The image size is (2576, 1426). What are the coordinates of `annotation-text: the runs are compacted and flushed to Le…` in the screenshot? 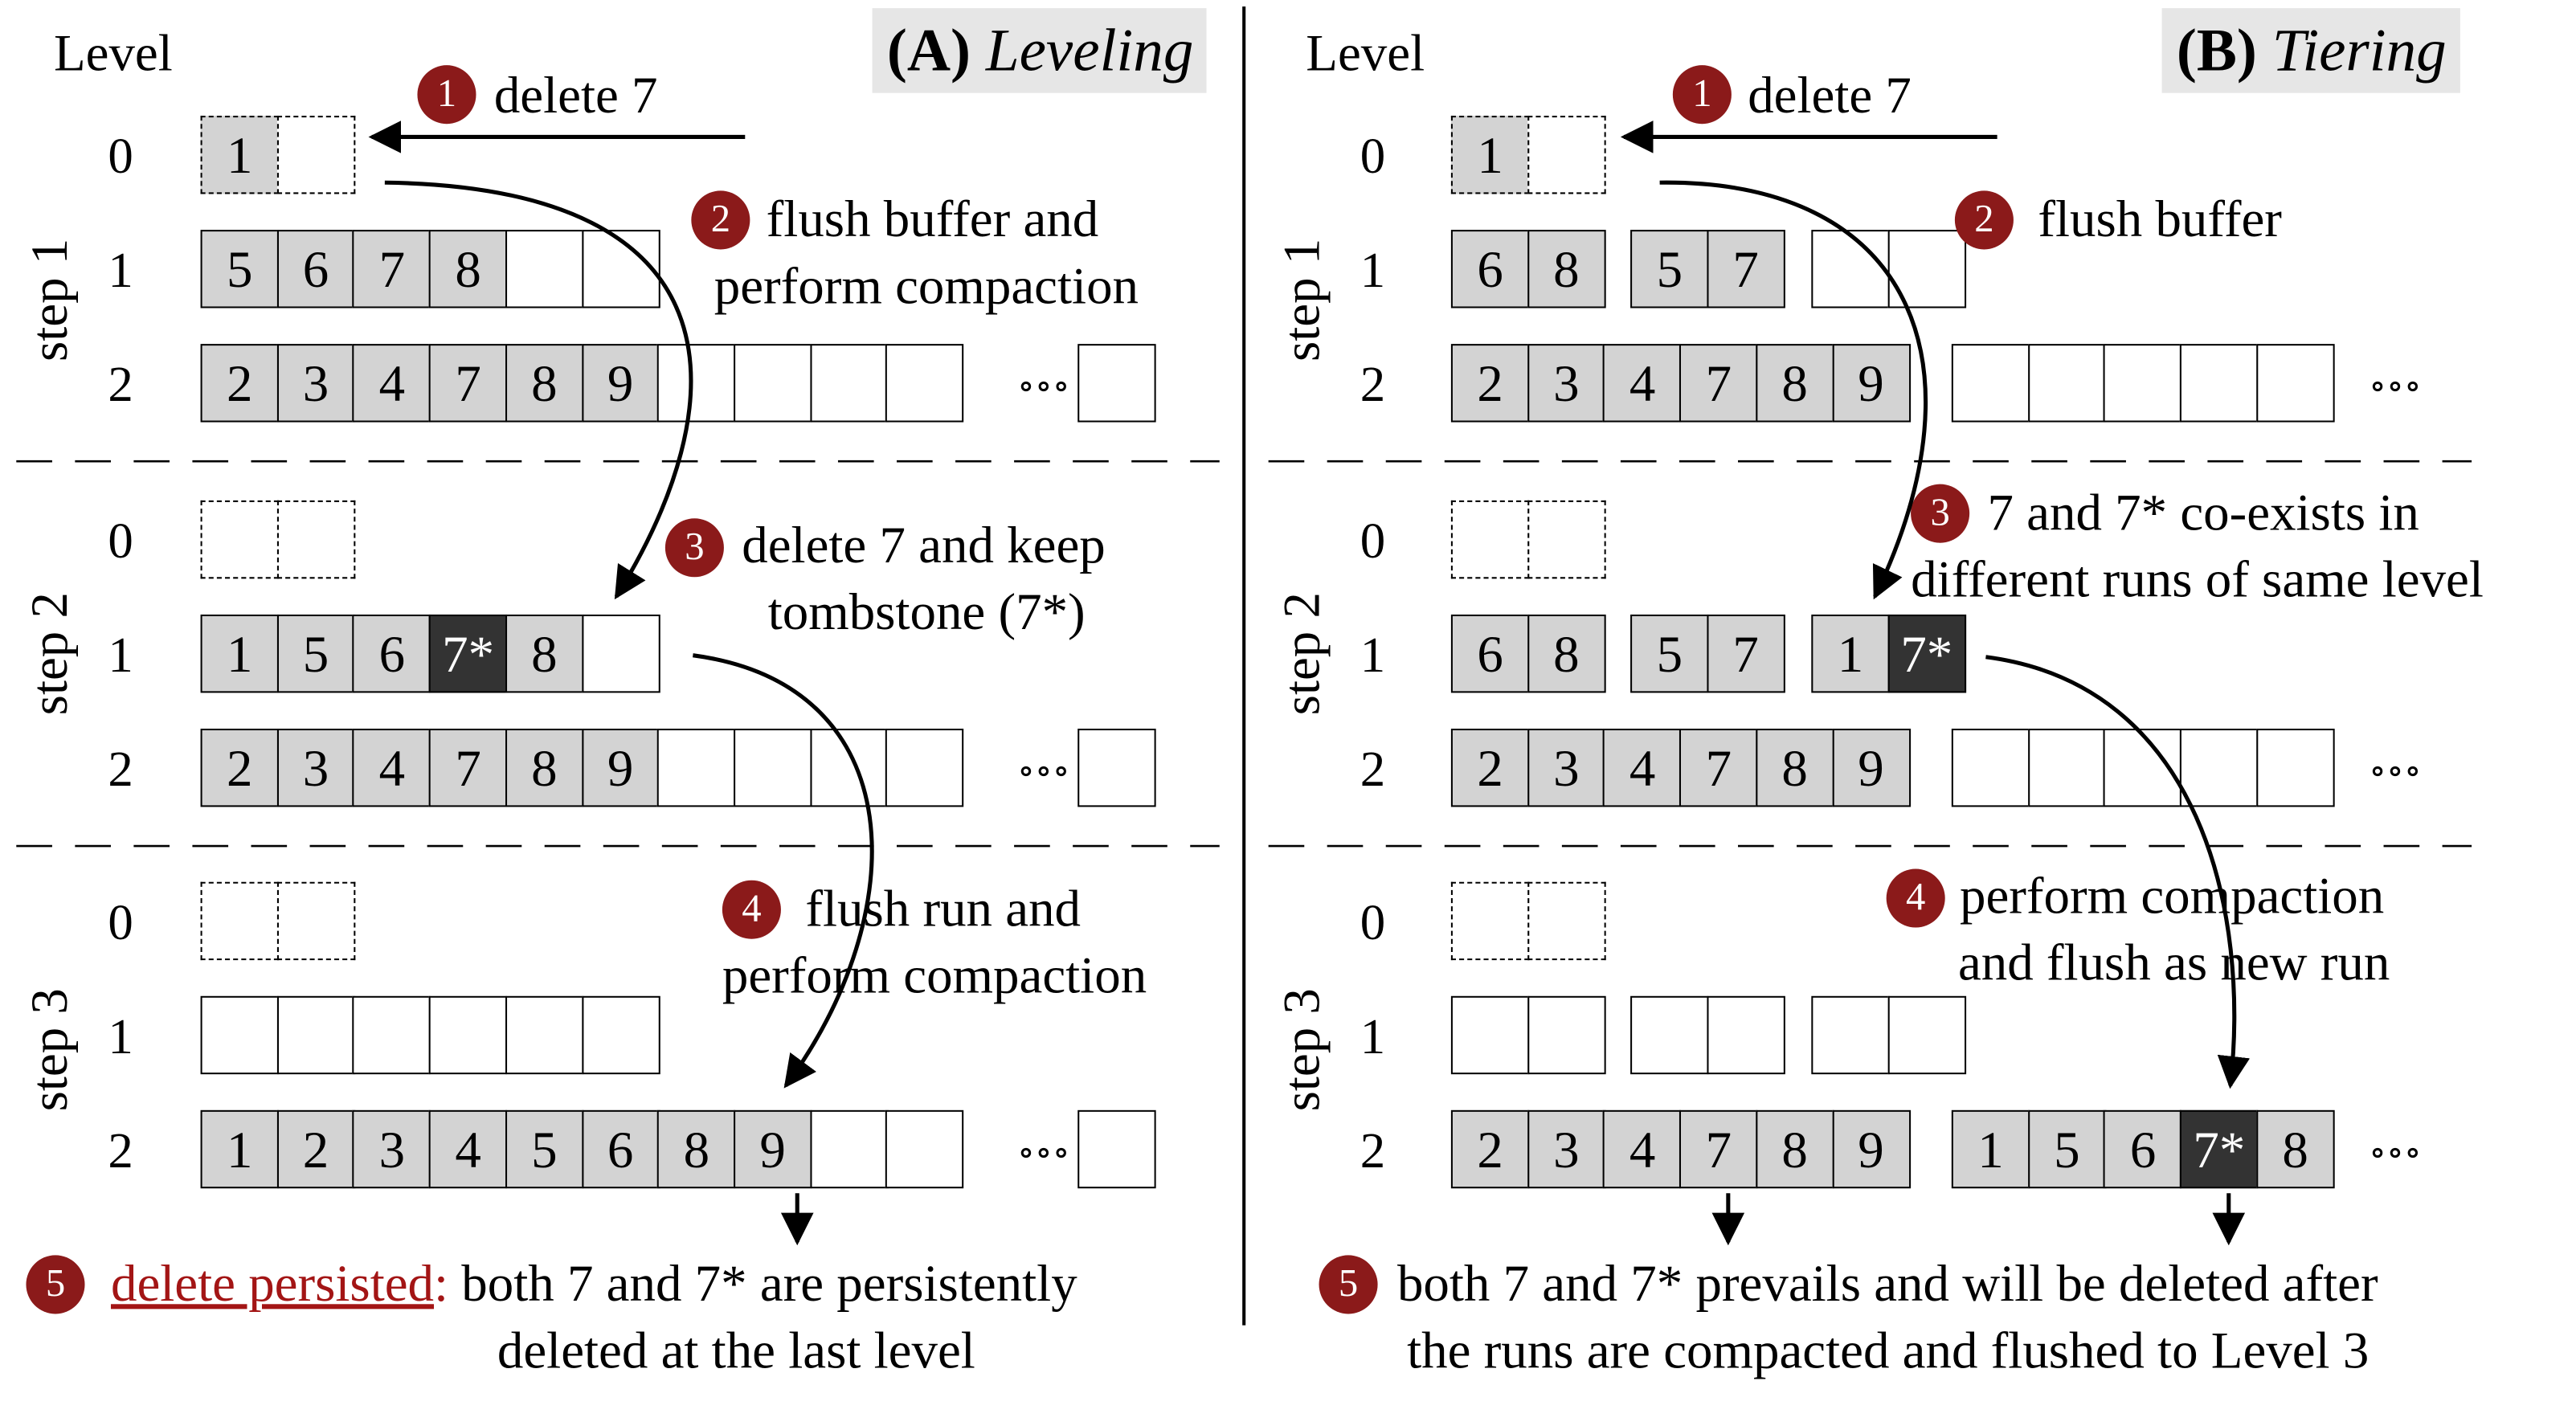 It's located at (1889, 1350).